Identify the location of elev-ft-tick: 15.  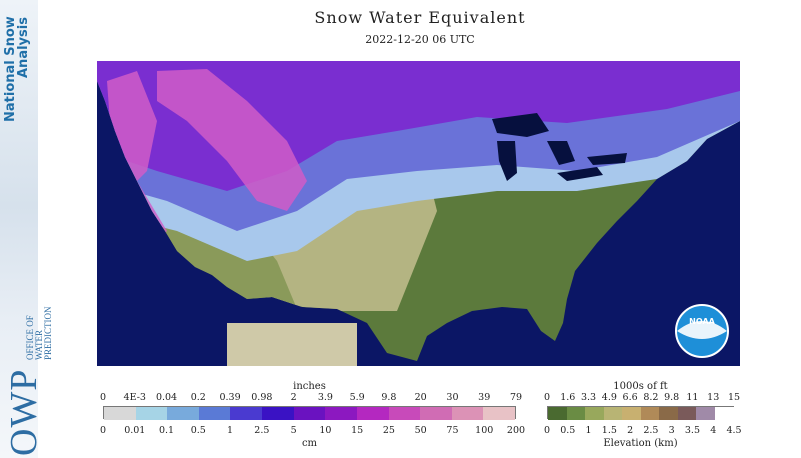
(734, 397).